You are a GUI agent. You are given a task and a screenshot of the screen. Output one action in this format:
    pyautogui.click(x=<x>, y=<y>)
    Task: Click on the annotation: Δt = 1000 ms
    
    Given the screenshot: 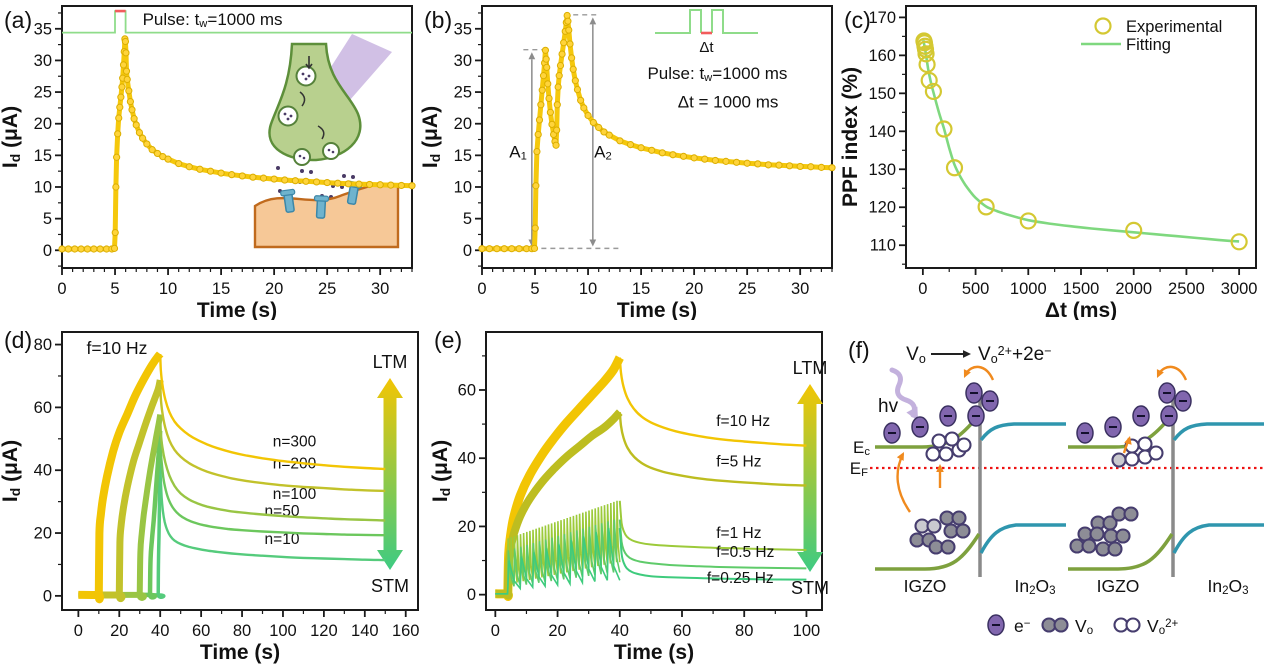 What is the action you would take?
    pyautogui.click(x=728, y=101)
    